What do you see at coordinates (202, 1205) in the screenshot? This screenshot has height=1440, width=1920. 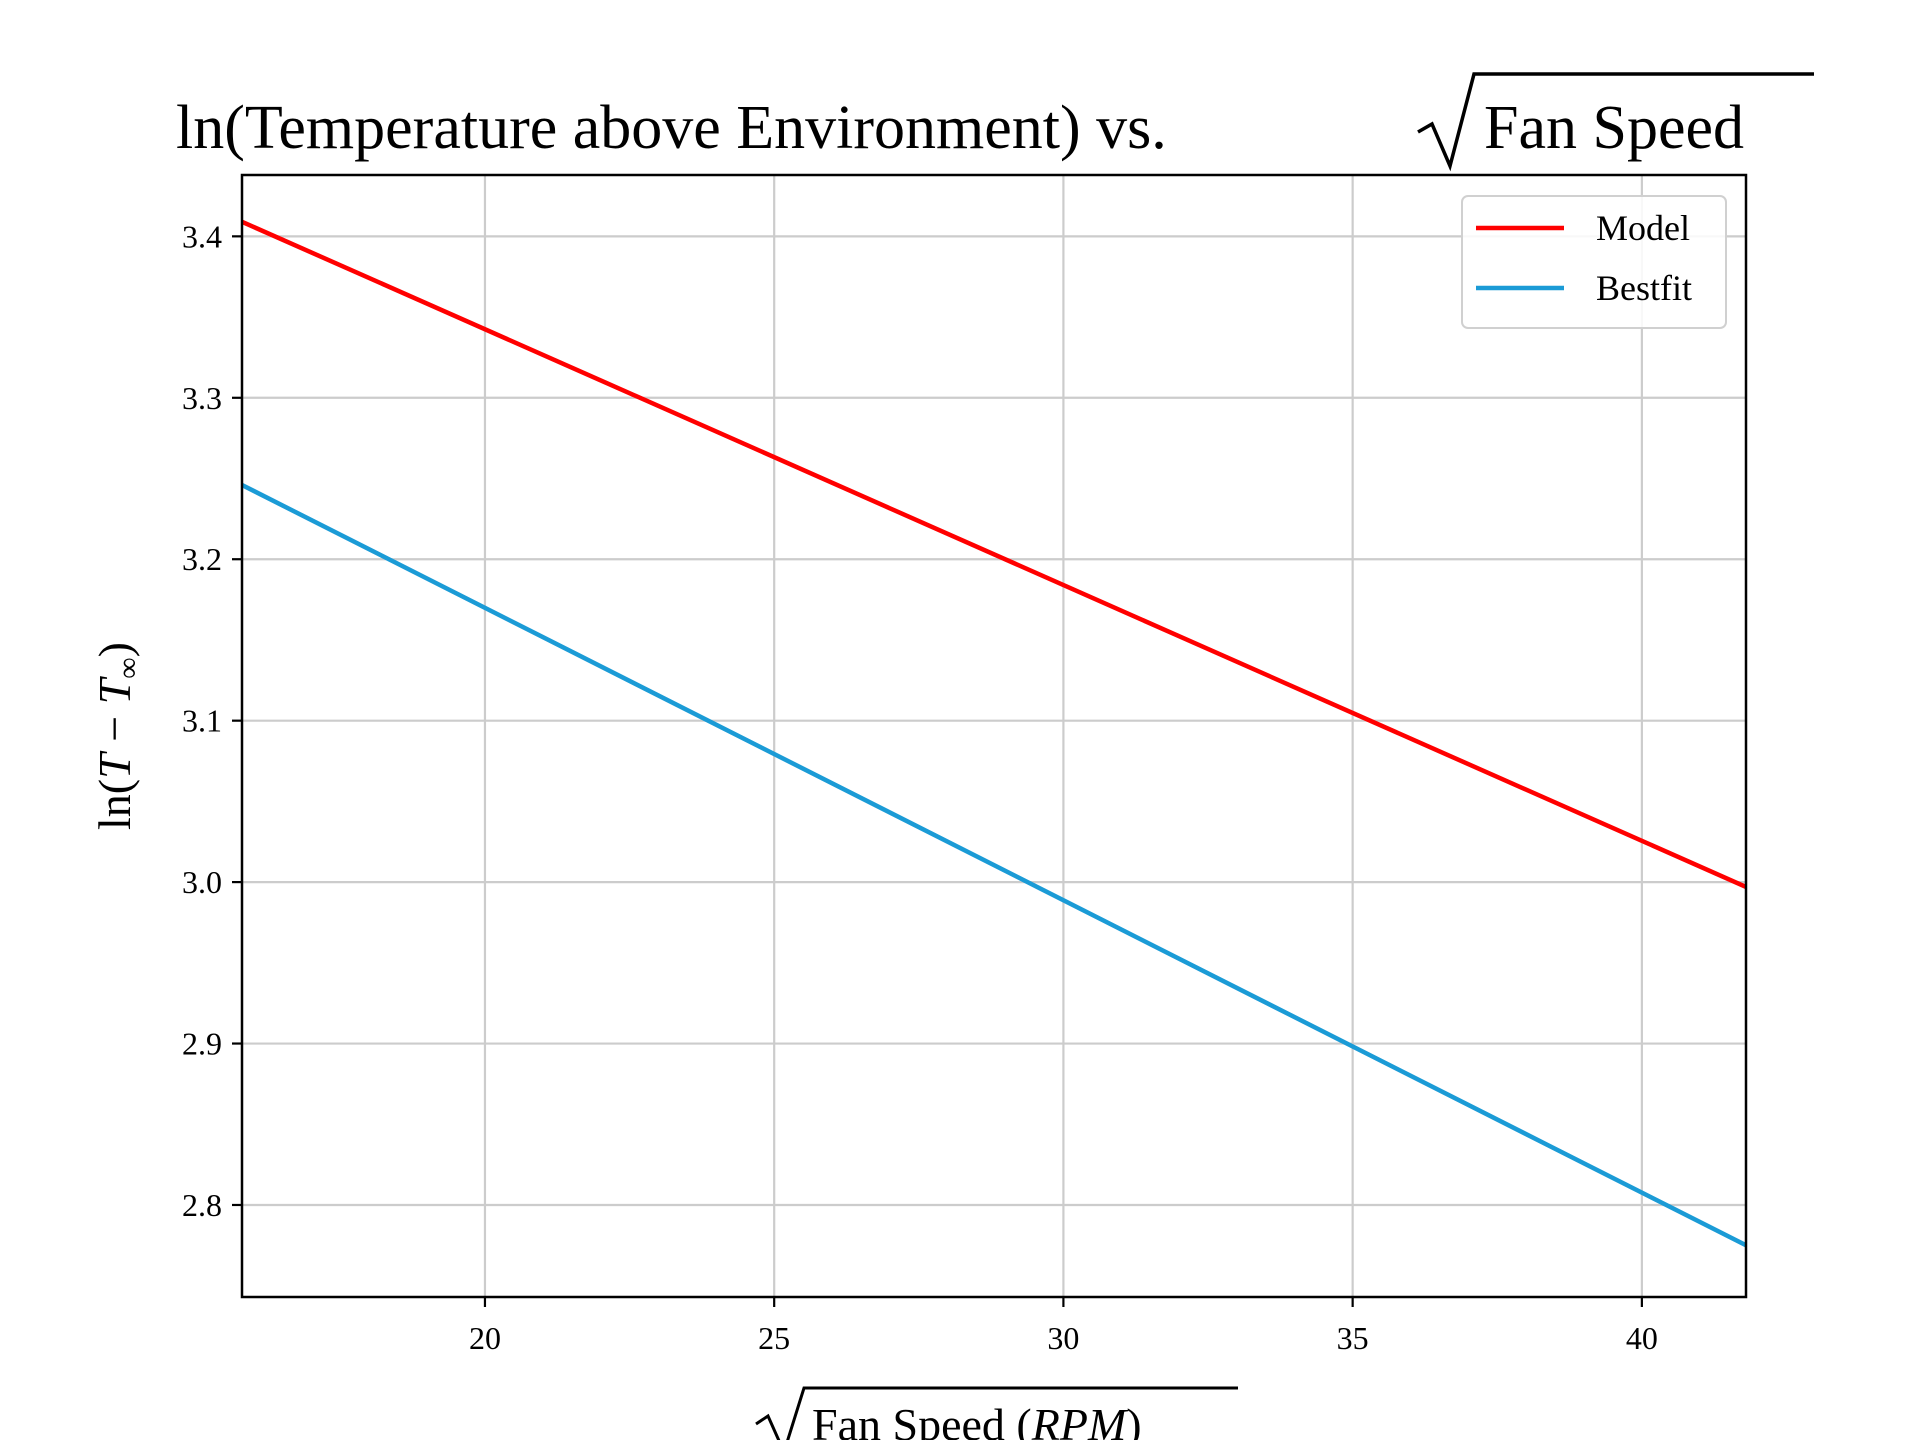 I see `y-tick-label: 2.8` at bounding box center [202, 1205].